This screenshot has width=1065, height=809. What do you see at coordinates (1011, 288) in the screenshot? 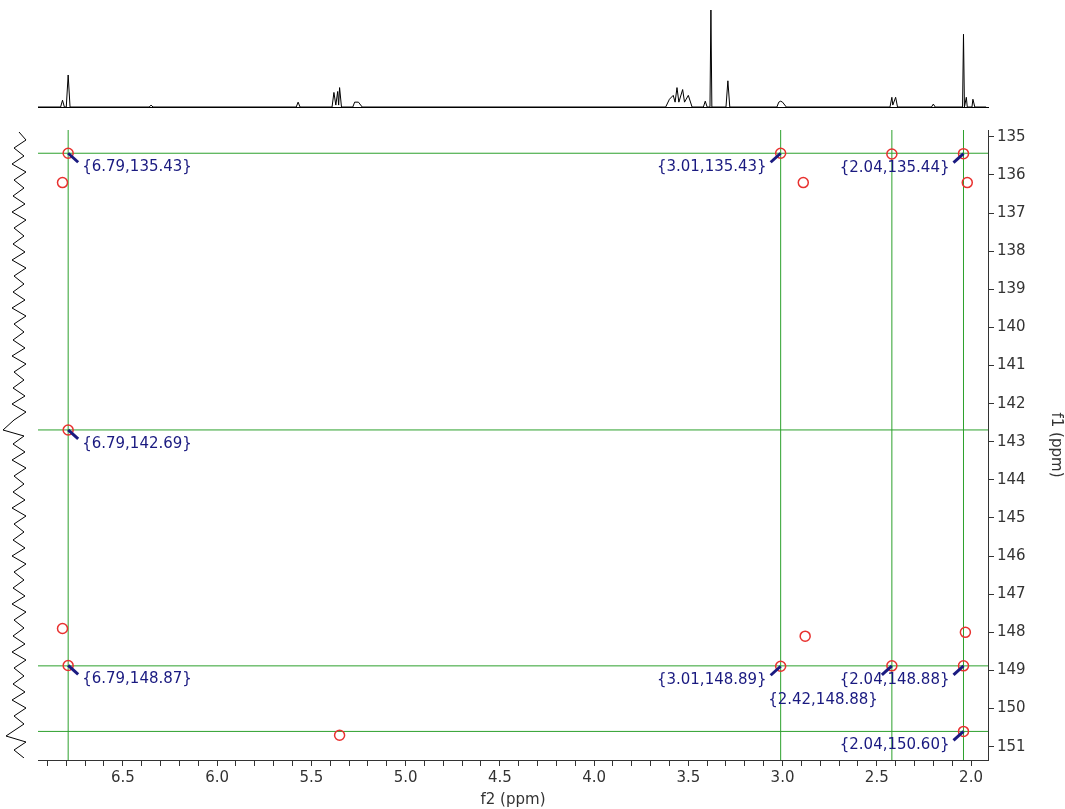
I see `y-tick-label: 139` at bounding box center [1011, 288].